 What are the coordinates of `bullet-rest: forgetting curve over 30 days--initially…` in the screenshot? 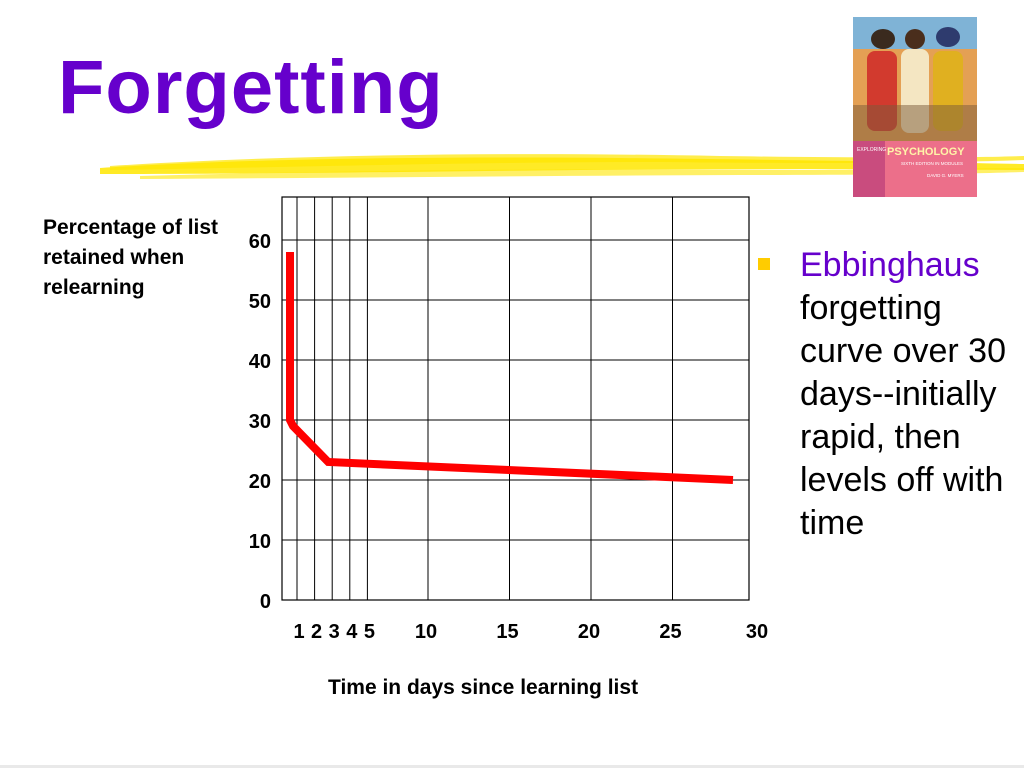 It's located at (903, 415).